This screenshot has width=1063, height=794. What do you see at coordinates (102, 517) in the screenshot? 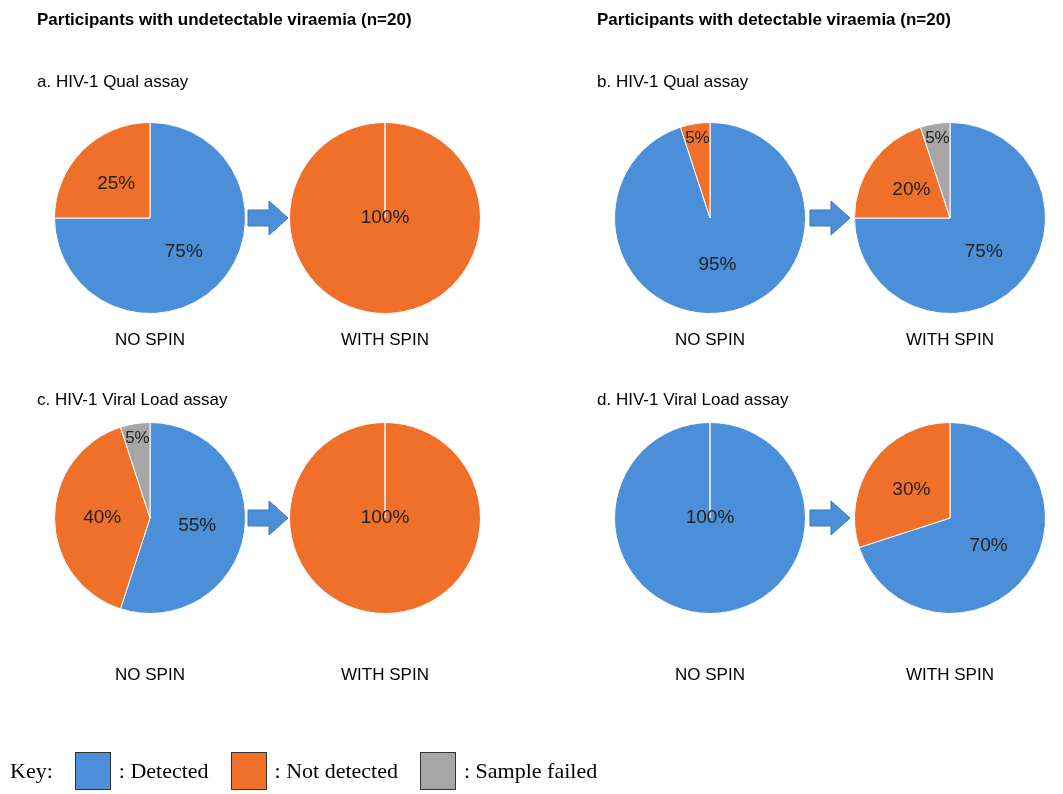
I see `data-label: 40%` at bounding box center [102, 517].